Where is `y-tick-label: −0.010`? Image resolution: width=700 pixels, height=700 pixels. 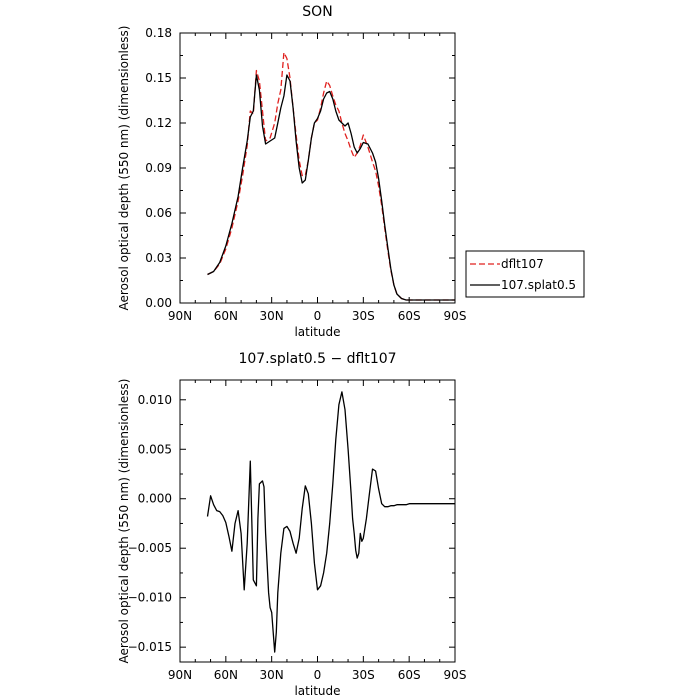
y-tick-label: −0.010 is located at coordinates (150, 598).